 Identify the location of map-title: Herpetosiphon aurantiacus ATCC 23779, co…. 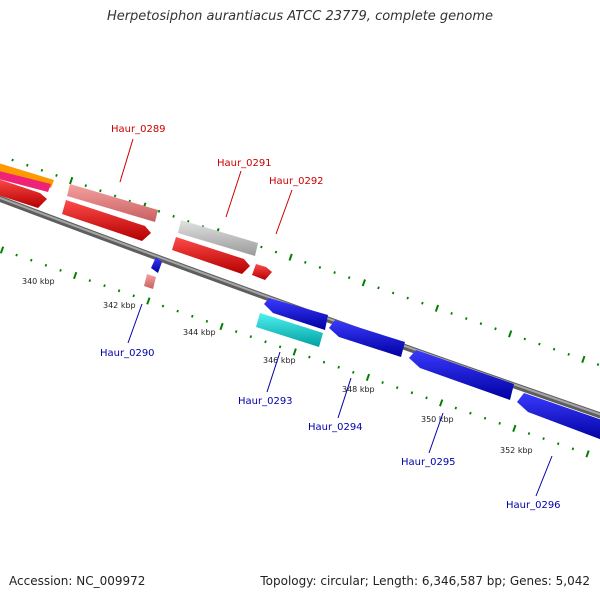
(300, 16).